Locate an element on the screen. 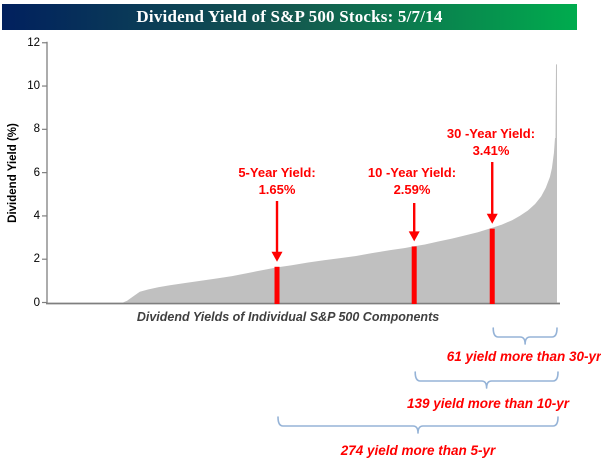 The height and width of the screenshot is (467, 601). y-tick-label: 0 is located at coordinates (36, 302).